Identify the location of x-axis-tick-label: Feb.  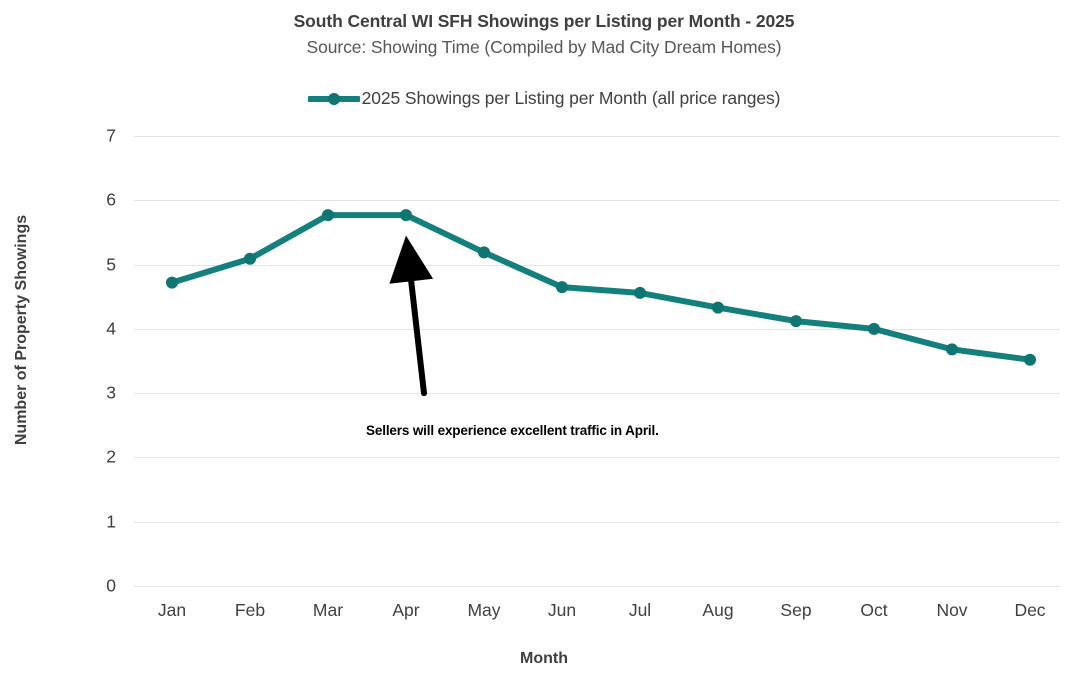
(250, 610).